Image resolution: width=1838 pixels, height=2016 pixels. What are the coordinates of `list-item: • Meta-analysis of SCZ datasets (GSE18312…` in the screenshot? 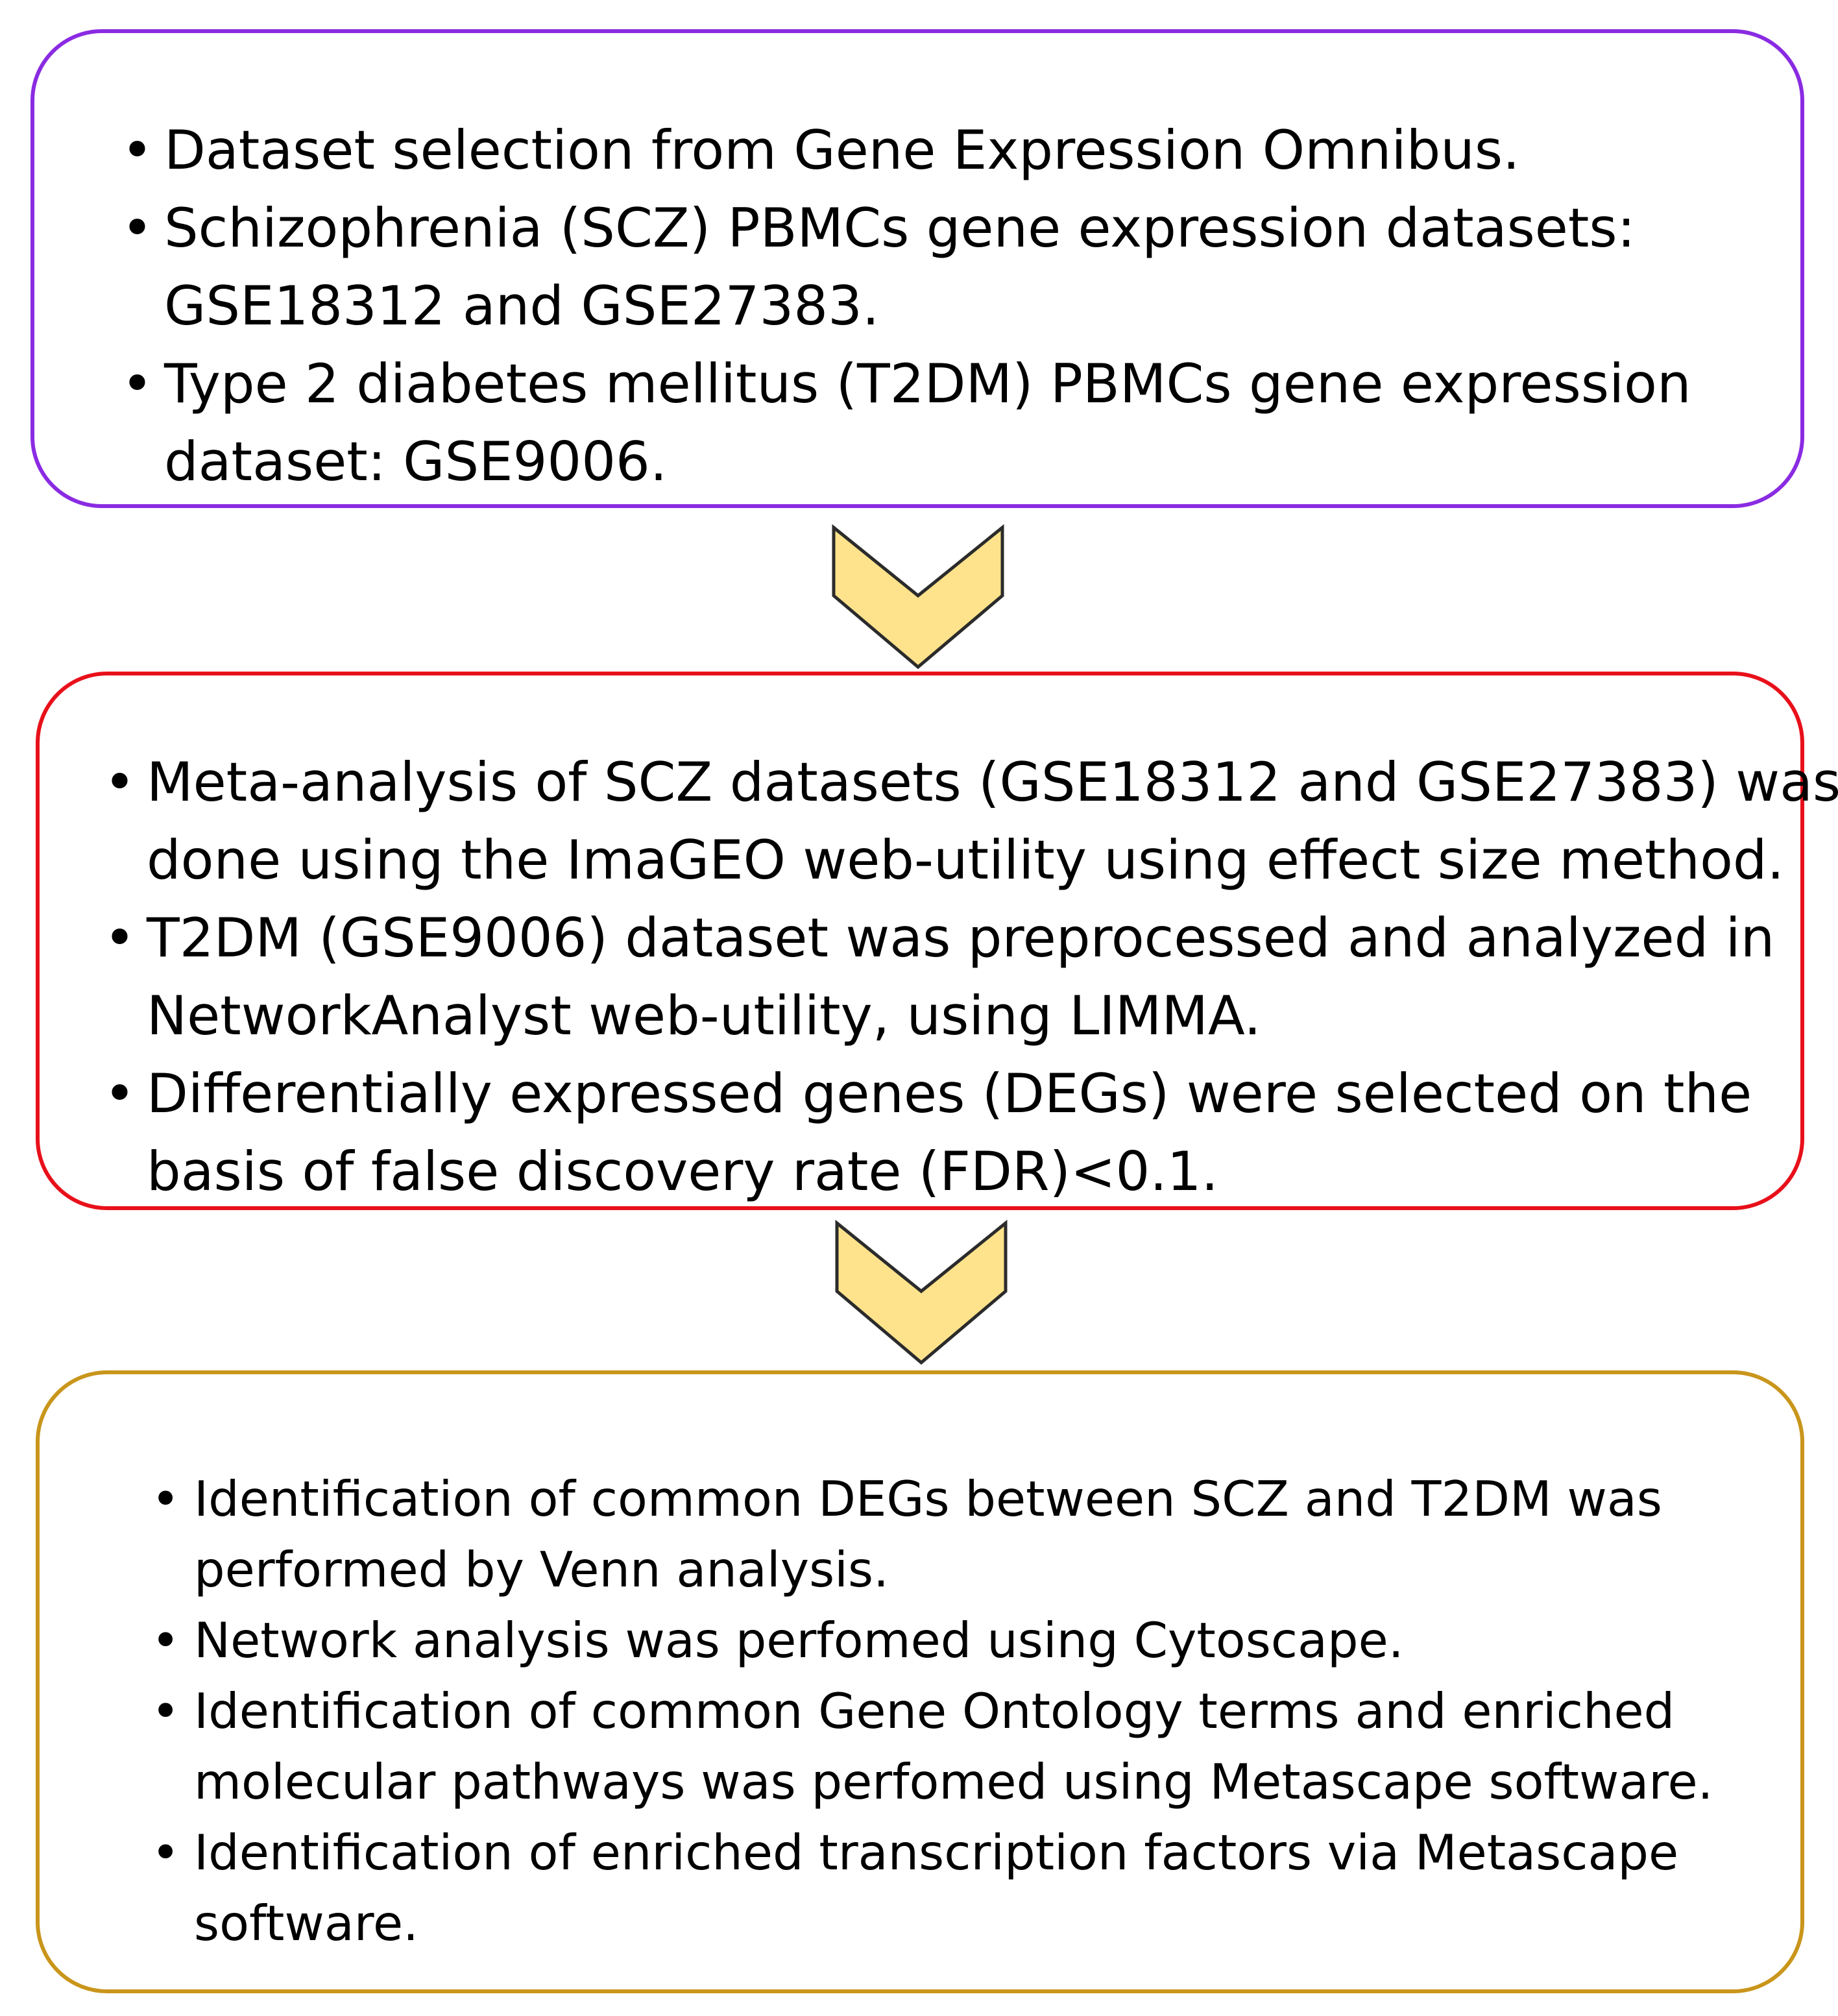 It's located at (971, 782).